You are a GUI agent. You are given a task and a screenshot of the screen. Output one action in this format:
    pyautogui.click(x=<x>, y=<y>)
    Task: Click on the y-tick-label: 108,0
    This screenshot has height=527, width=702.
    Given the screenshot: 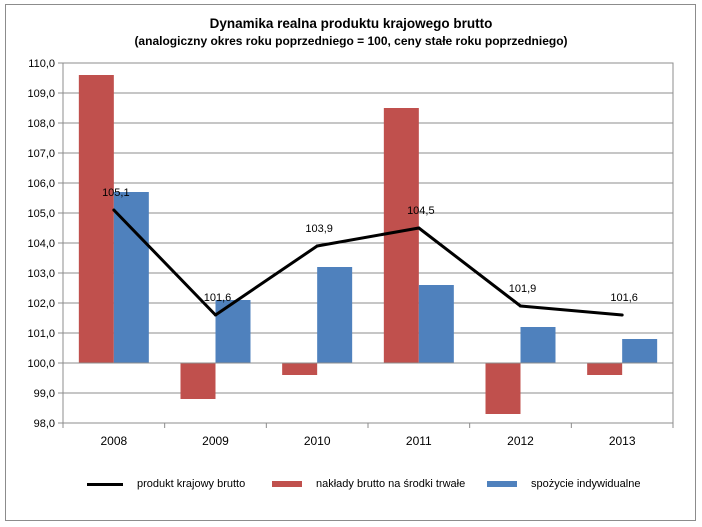 What is the action you would take?
    pyautogui.click(x=41, y=124)
    